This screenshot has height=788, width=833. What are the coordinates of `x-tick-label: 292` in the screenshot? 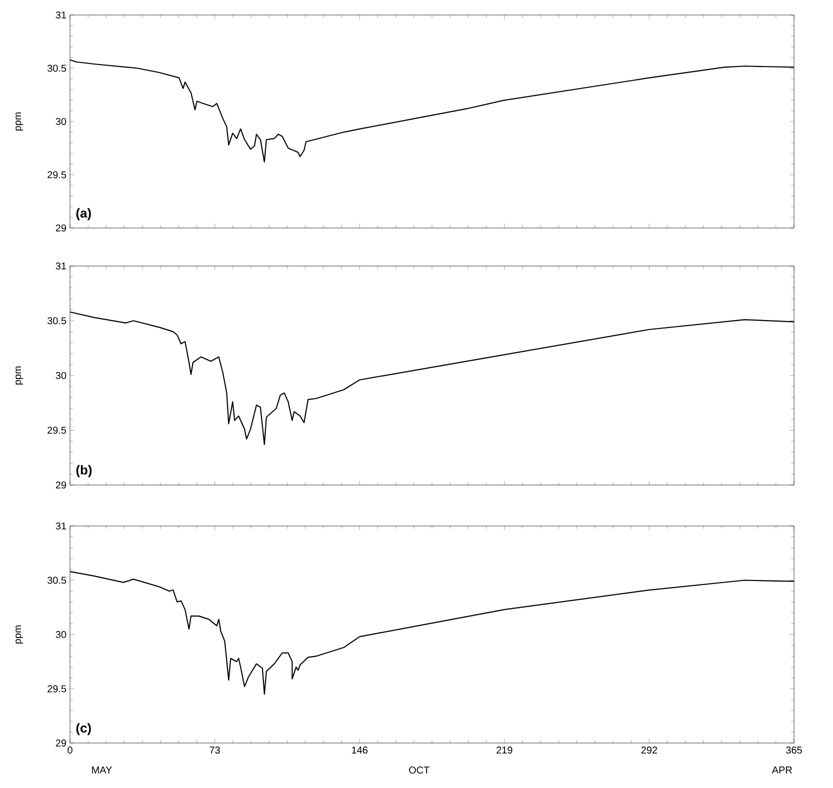 It's located at (649, 750).